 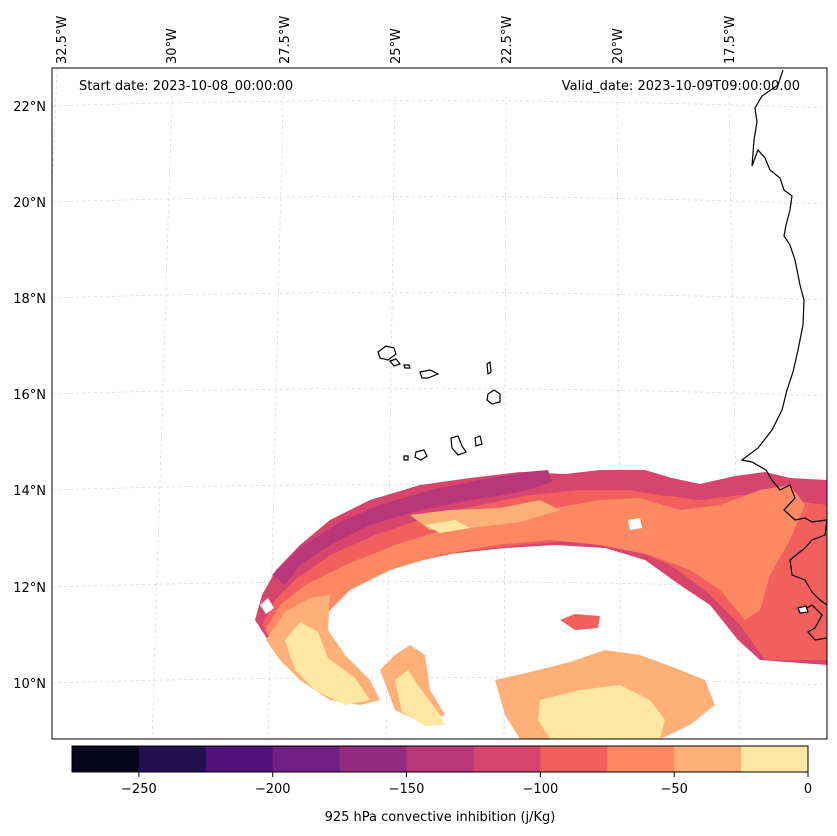 What do you see at coordinates (493, 397) in the screenshot?
I see `boa-vista-island` at bounding box center [493, 397].